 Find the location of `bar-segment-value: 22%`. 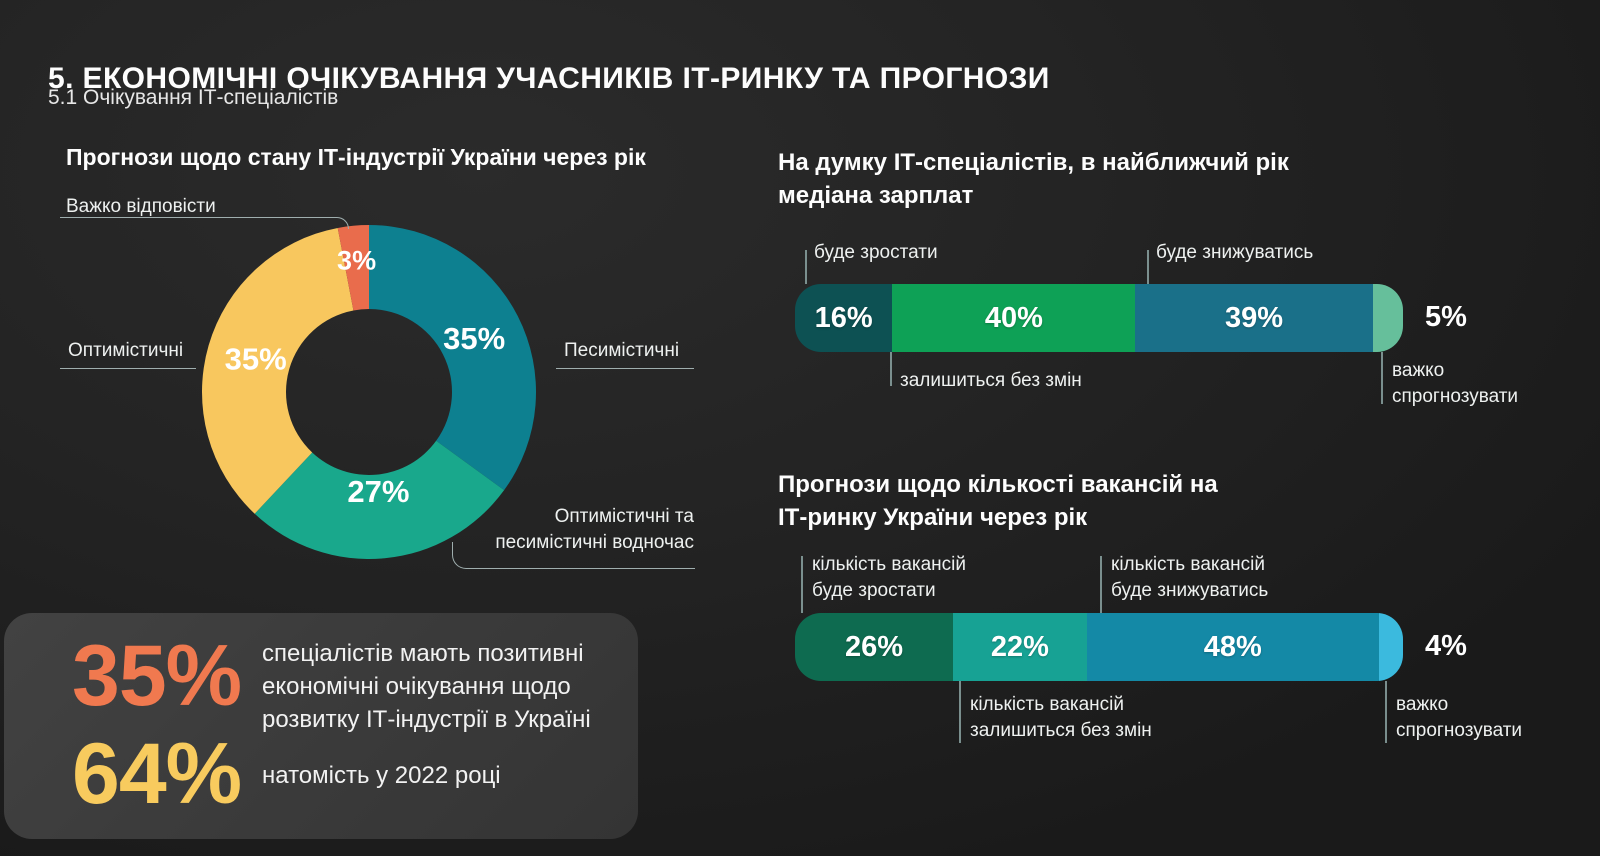

bar-segment-value: 22% is located at coordinates (1019, 646).